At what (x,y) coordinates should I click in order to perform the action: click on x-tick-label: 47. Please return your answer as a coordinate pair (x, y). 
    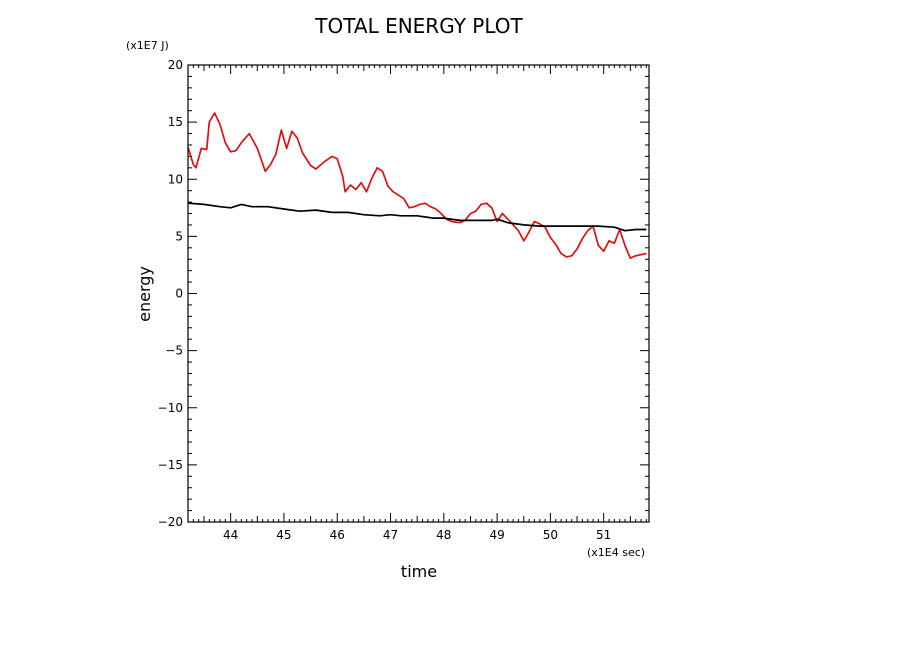
    Looking at the image, I should click on (390, 535).